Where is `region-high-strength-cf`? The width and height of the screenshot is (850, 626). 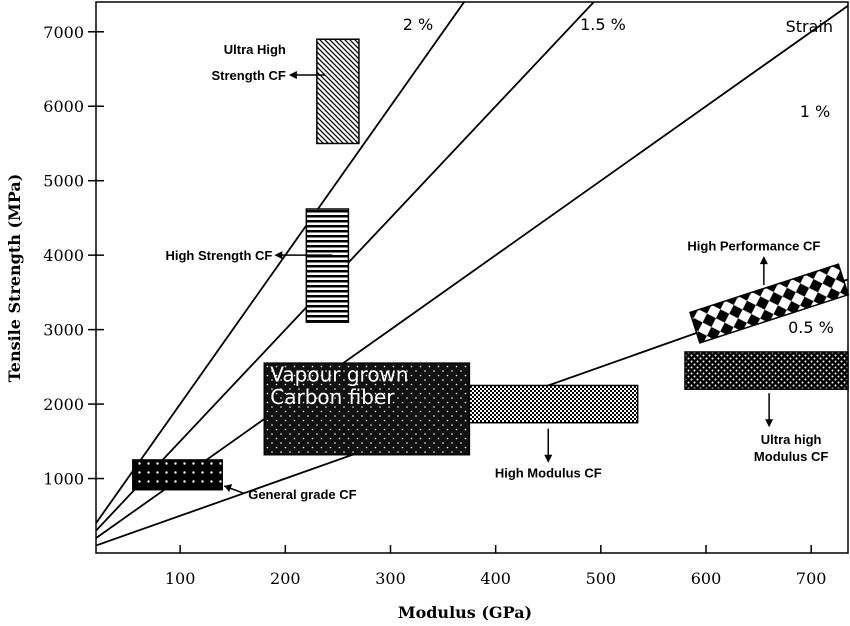 region-high-strength-cf is located at coordinates (327, 265).